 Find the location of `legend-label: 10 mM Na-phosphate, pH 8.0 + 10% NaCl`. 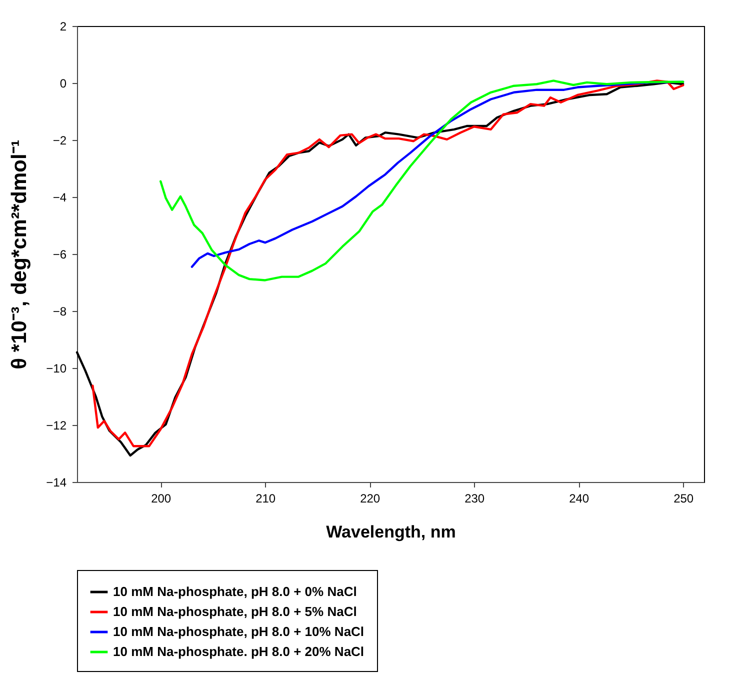

legend-label: 10 mM Na-phosphate, pH 8.0 + 10% NaCl is located at coordinates (238, 631).